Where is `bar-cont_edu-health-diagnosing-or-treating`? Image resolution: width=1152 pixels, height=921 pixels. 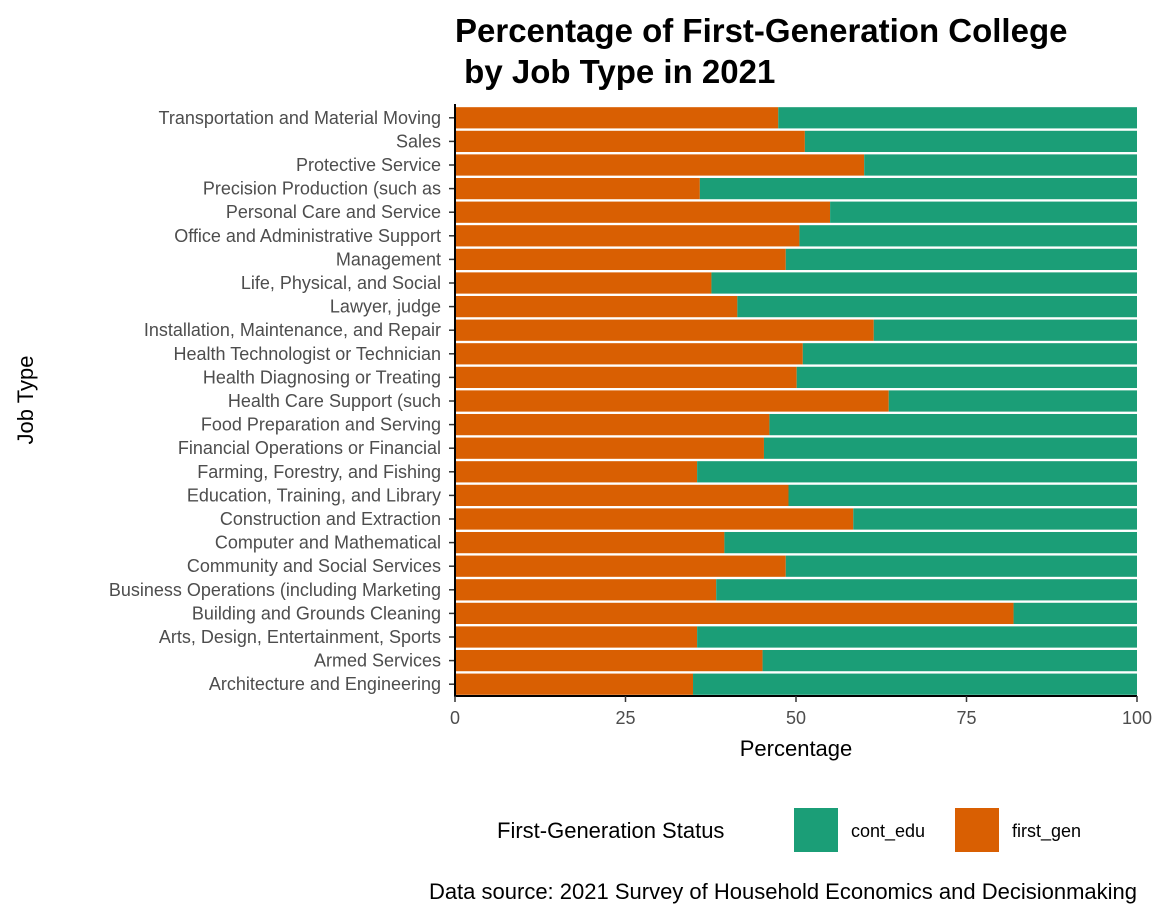 bar-cont_edu-health-diagnosing-or-treating is located at coordinates (966, 377).